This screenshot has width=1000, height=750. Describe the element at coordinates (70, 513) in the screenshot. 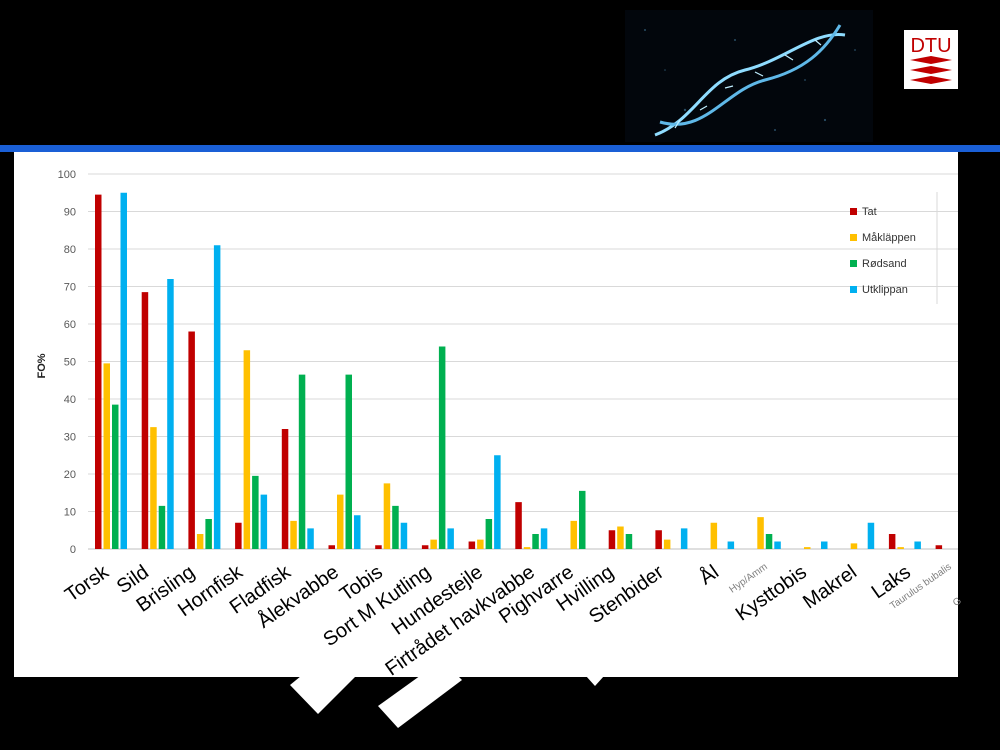

I see `y-tick-label: 10` at that location.